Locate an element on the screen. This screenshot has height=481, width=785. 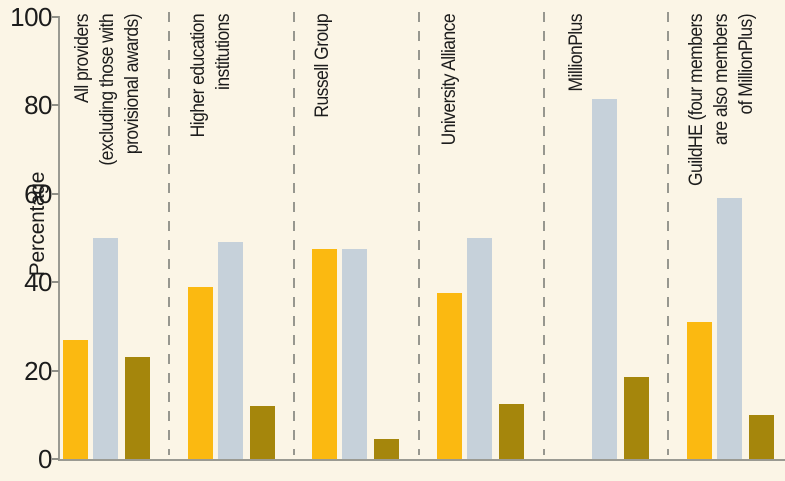
category-label-4: MillionPlus is located at coordinates (576, 53).